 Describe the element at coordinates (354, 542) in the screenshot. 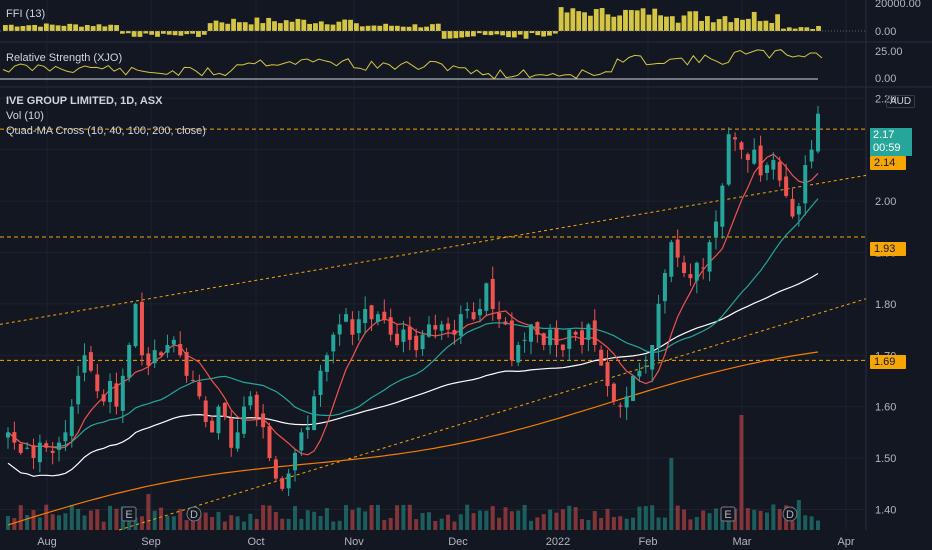

I see `x-tick-label: Nov` at that location.